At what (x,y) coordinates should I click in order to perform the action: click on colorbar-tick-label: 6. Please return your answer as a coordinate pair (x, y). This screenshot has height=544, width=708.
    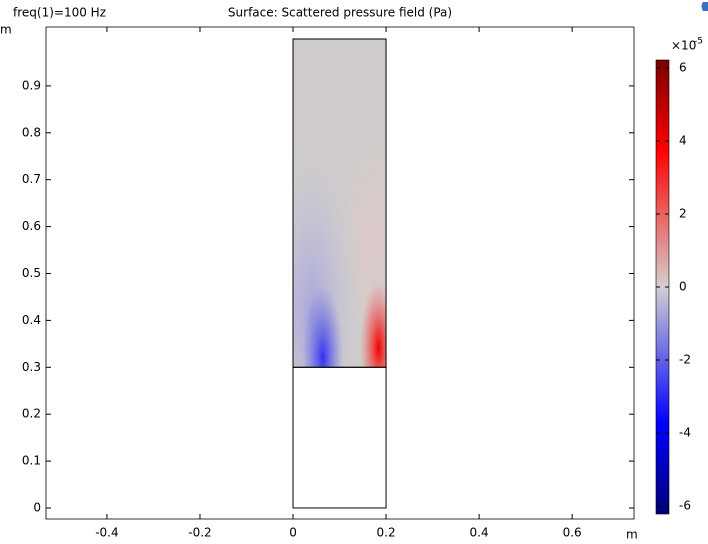
    Looking at the image, I should click on (683, 68).